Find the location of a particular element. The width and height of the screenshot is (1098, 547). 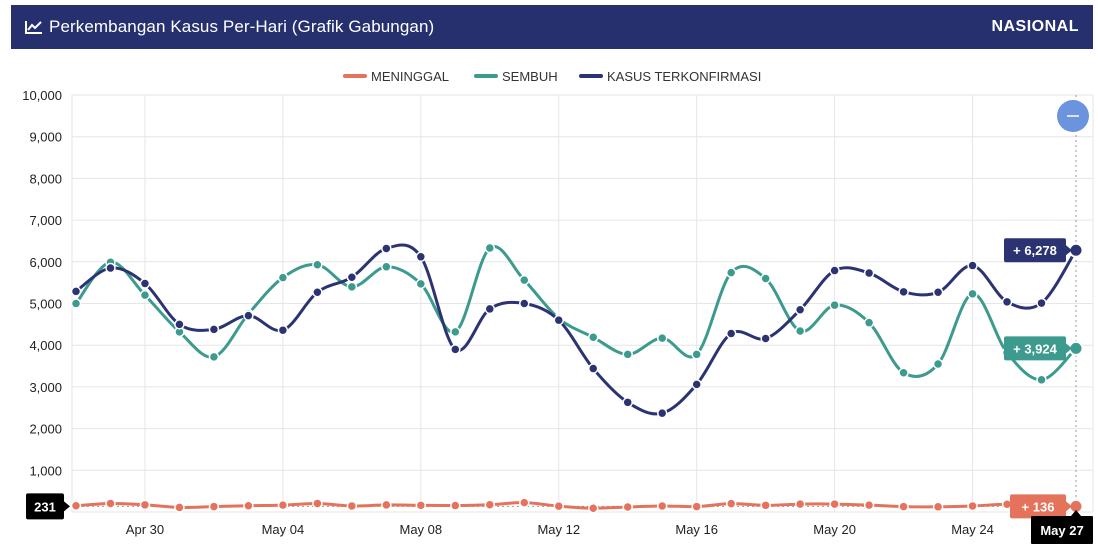

line-chart-icon is located at coordinates (33, 27).